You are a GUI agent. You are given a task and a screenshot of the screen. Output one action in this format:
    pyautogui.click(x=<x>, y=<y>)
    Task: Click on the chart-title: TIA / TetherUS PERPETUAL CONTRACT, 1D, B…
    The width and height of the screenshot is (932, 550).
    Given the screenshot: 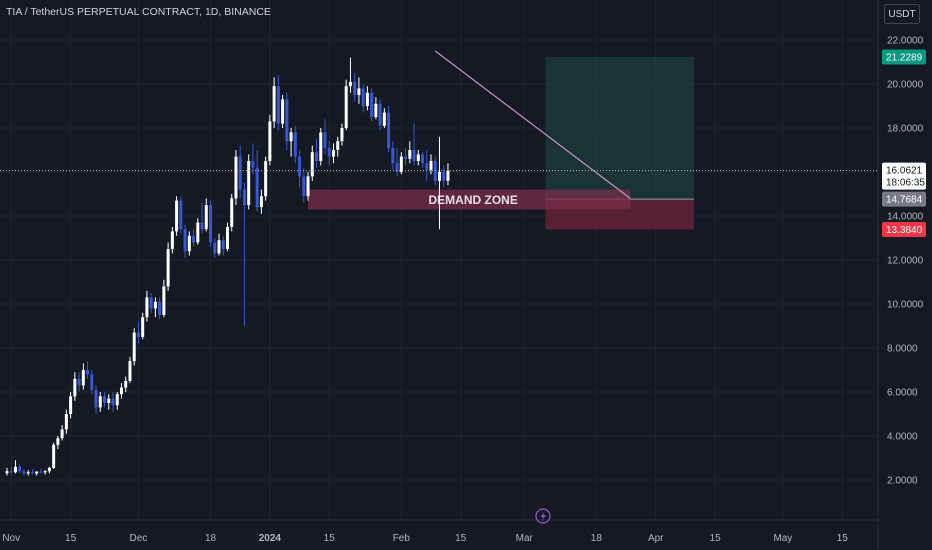 What is the action you would take?
    pyautogui.click(x=138, y=12)
    